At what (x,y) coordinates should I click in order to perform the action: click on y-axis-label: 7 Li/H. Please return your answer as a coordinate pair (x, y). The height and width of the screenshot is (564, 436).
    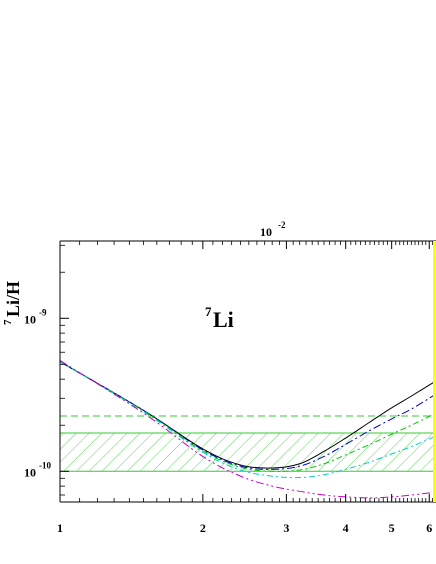
    Looking at the image, I should click on (12, 303).